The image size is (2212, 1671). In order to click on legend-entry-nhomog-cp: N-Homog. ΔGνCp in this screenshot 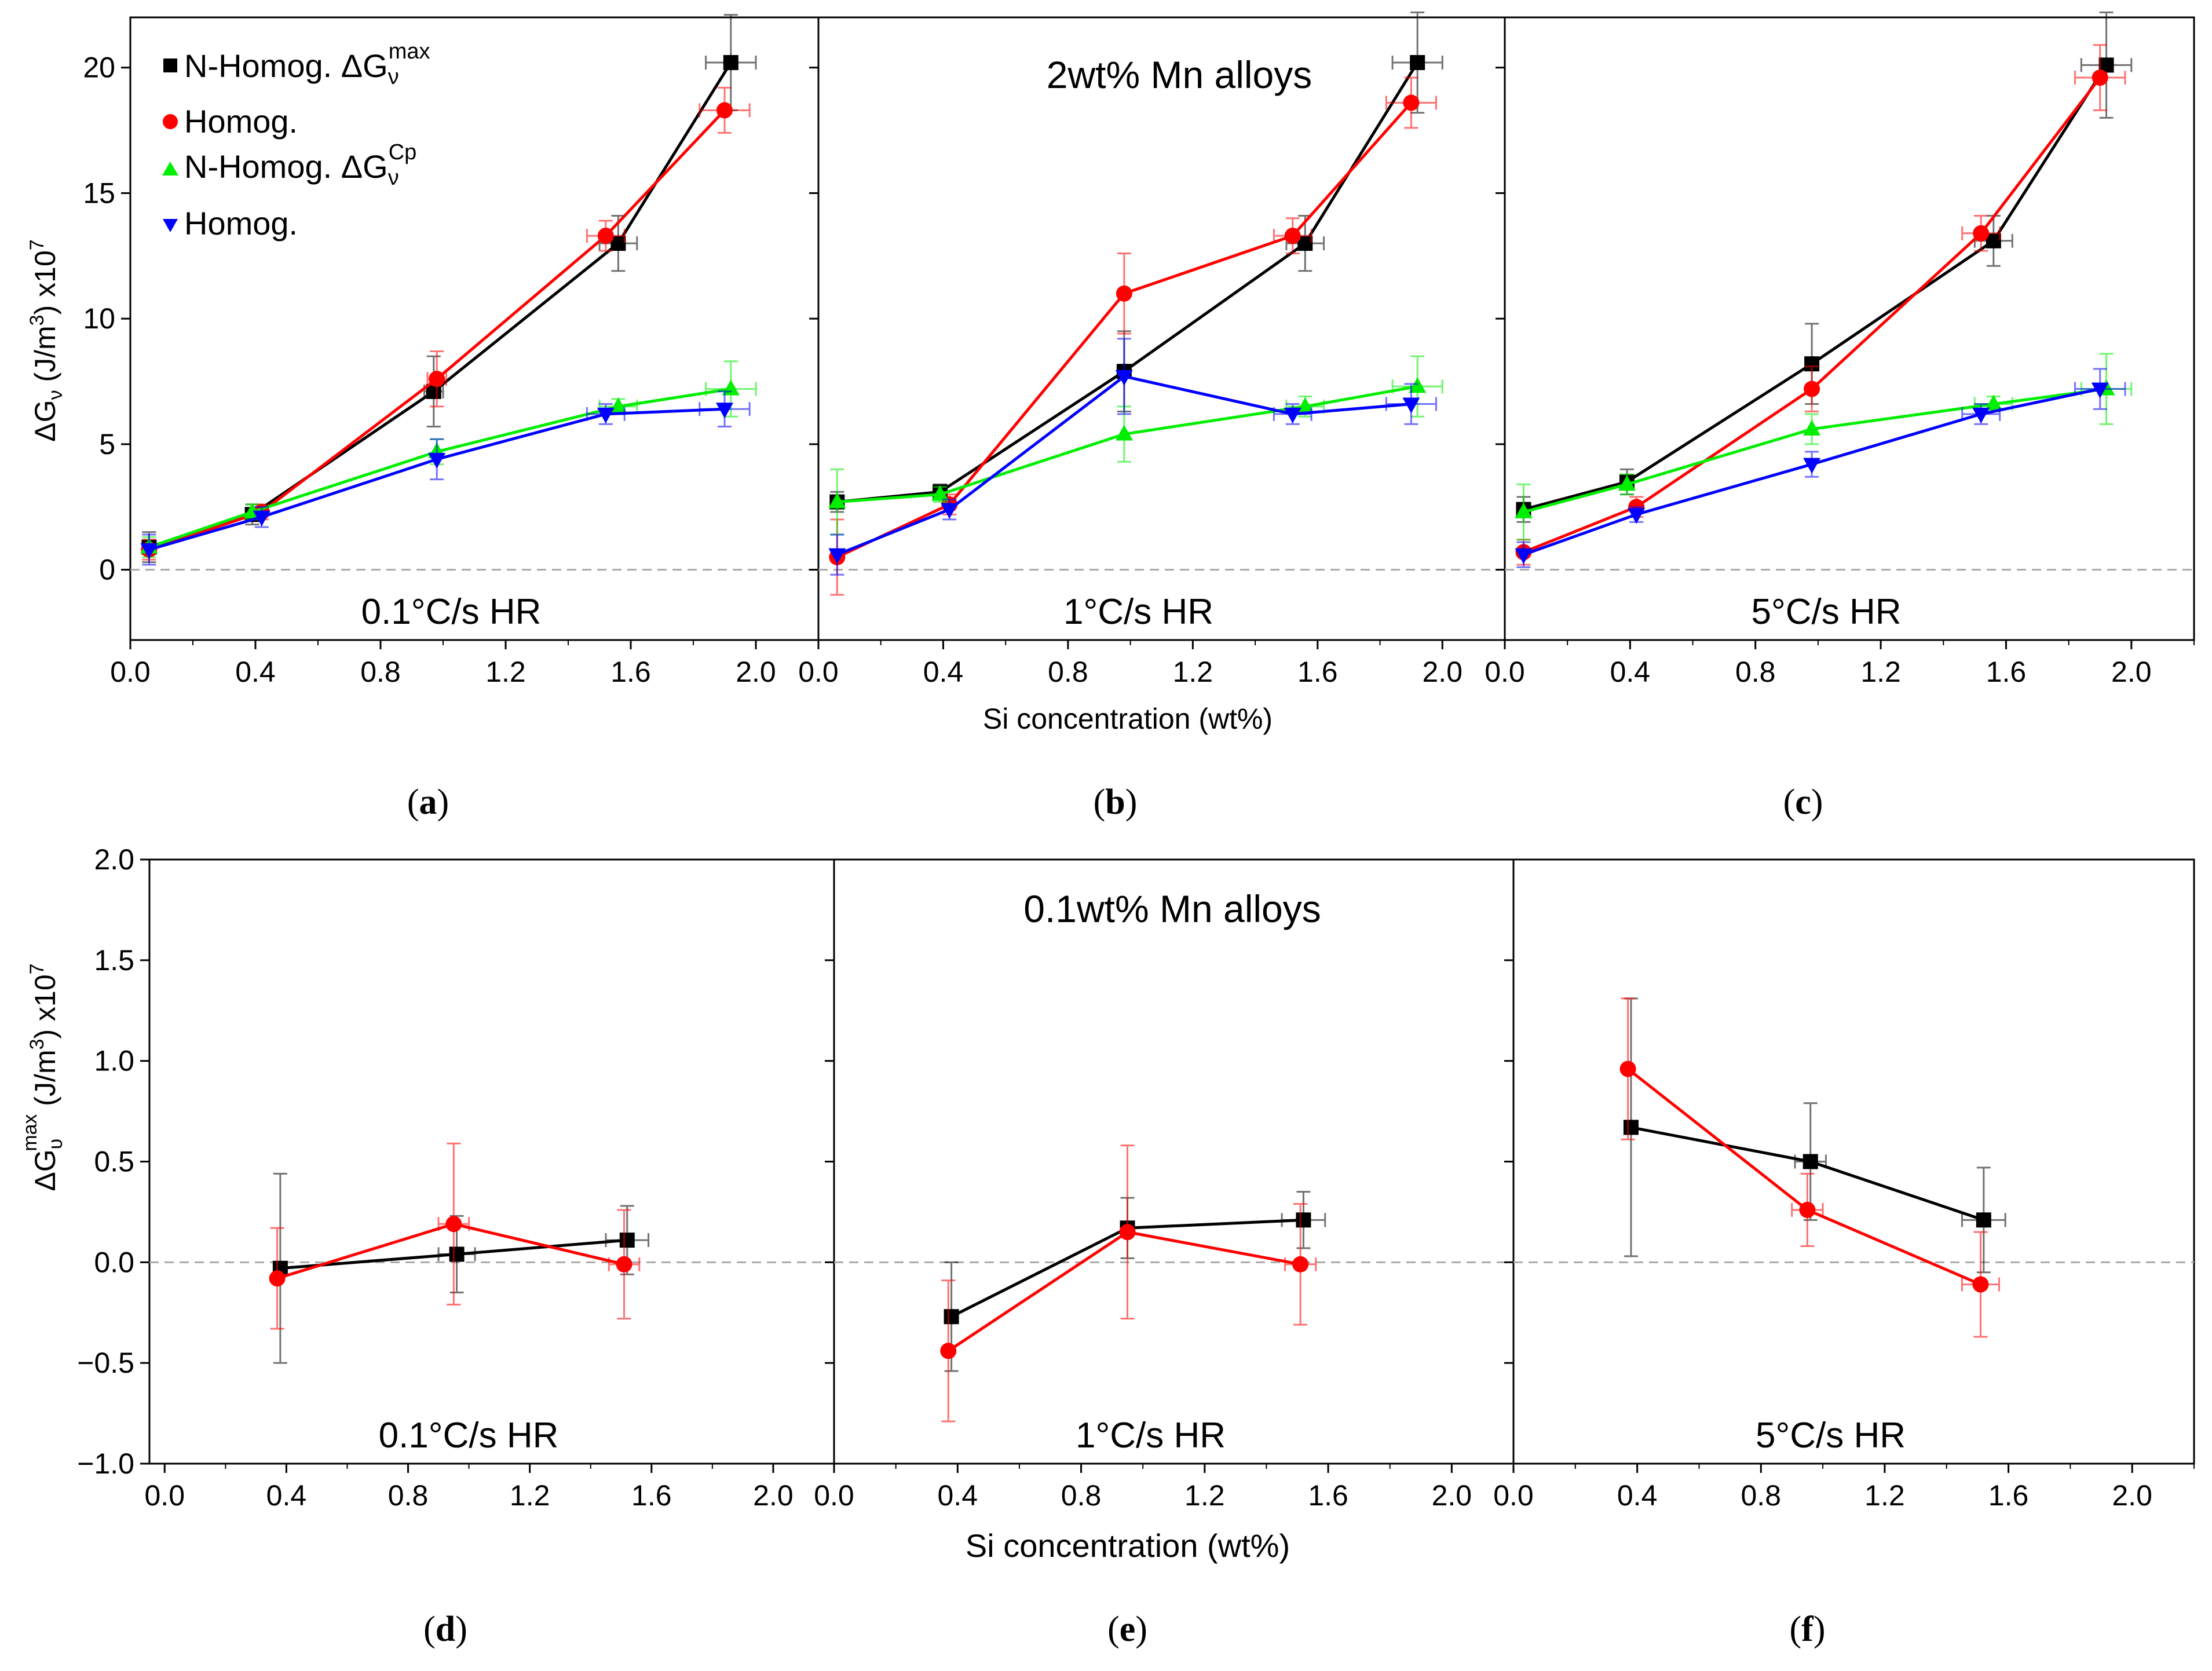, I will do `click(289, 165)`.